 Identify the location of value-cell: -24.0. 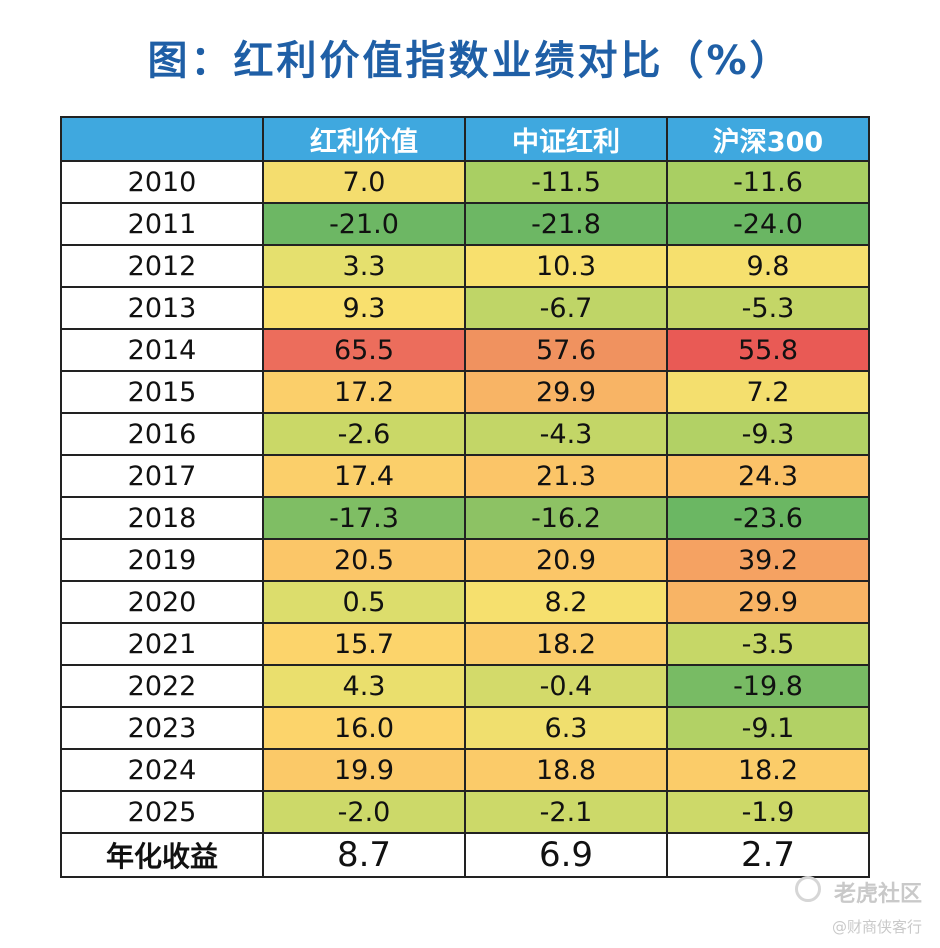
(768, 224).